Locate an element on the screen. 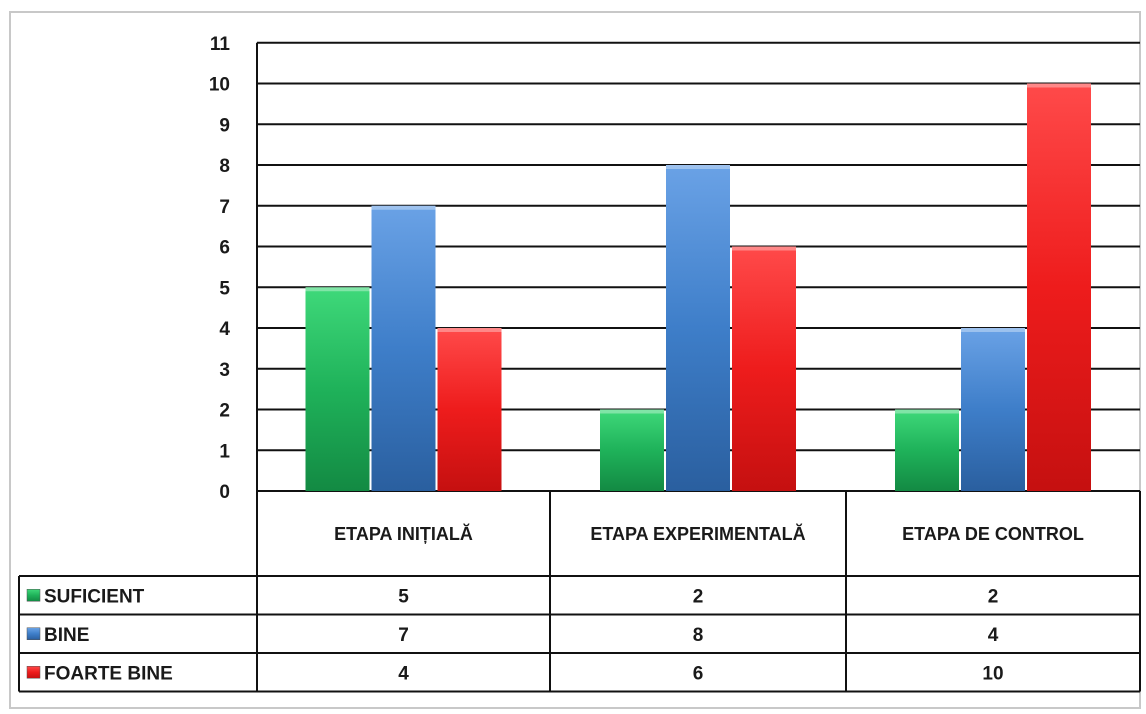 This screenshot has width=1146, height=714. data-label: 10 is located at coordinates (992, 673).